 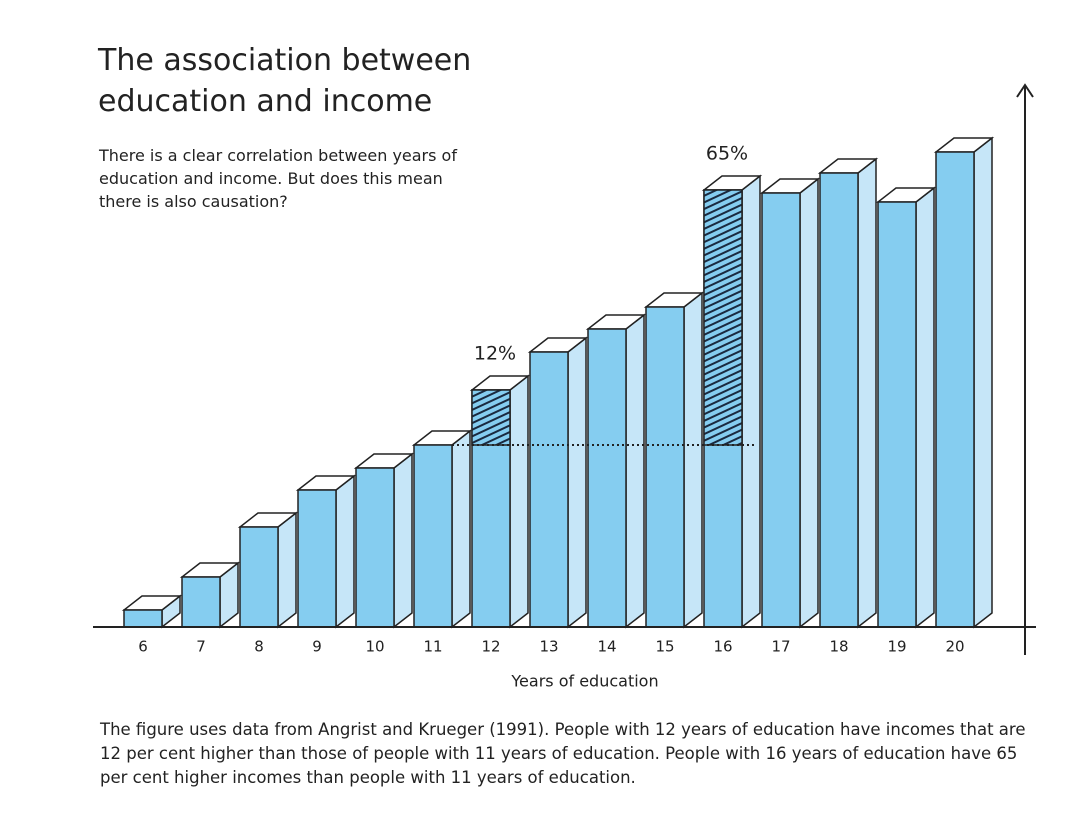 I want to click on x-axis-label: Years of education, so click(x=584, y=681).